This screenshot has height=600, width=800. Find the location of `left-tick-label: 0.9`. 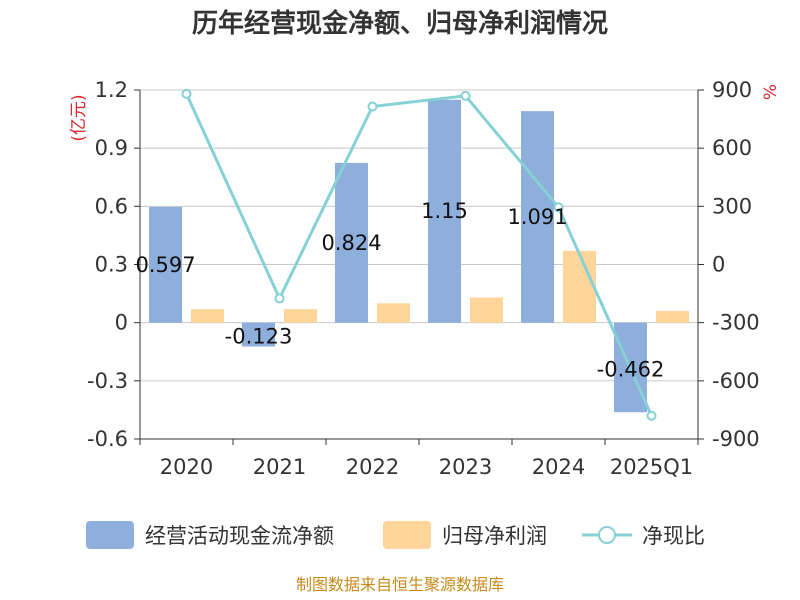

left-tick-label: 0.9 is located at coordinates (111, 148).